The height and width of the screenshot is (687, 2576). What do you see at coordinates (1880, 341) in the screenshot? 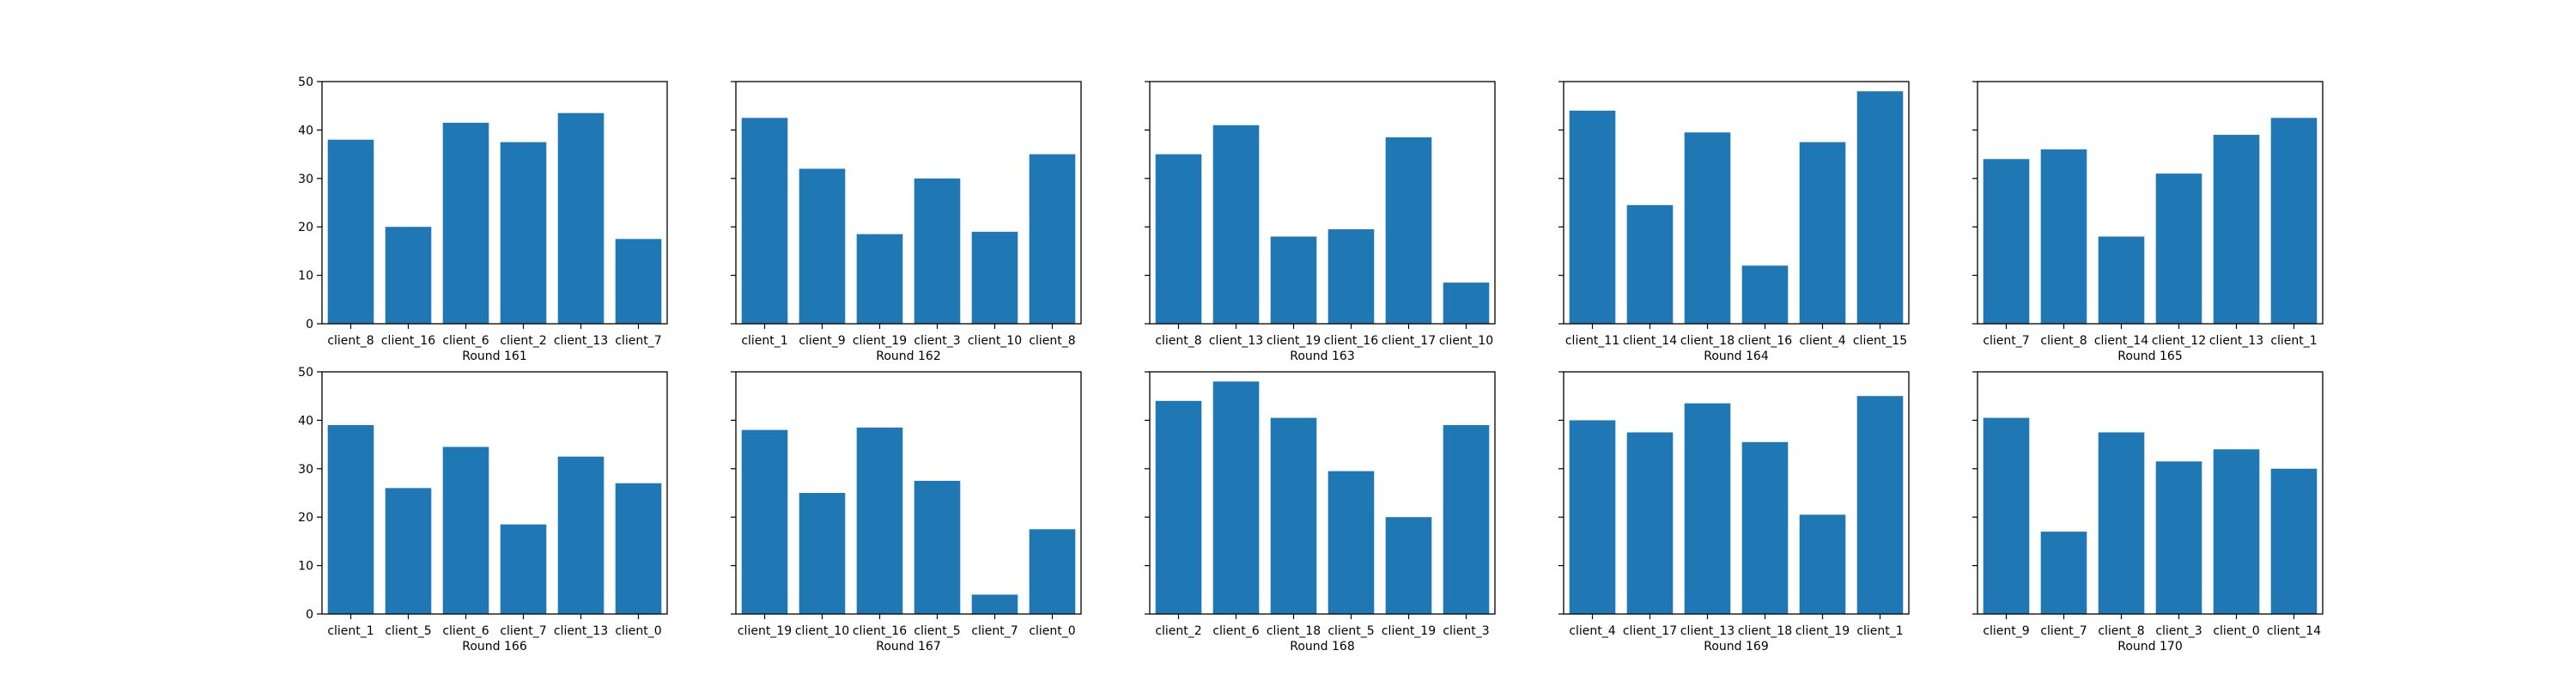
I see `x-tick-label: client_15` at bounding box center [1880, 341].